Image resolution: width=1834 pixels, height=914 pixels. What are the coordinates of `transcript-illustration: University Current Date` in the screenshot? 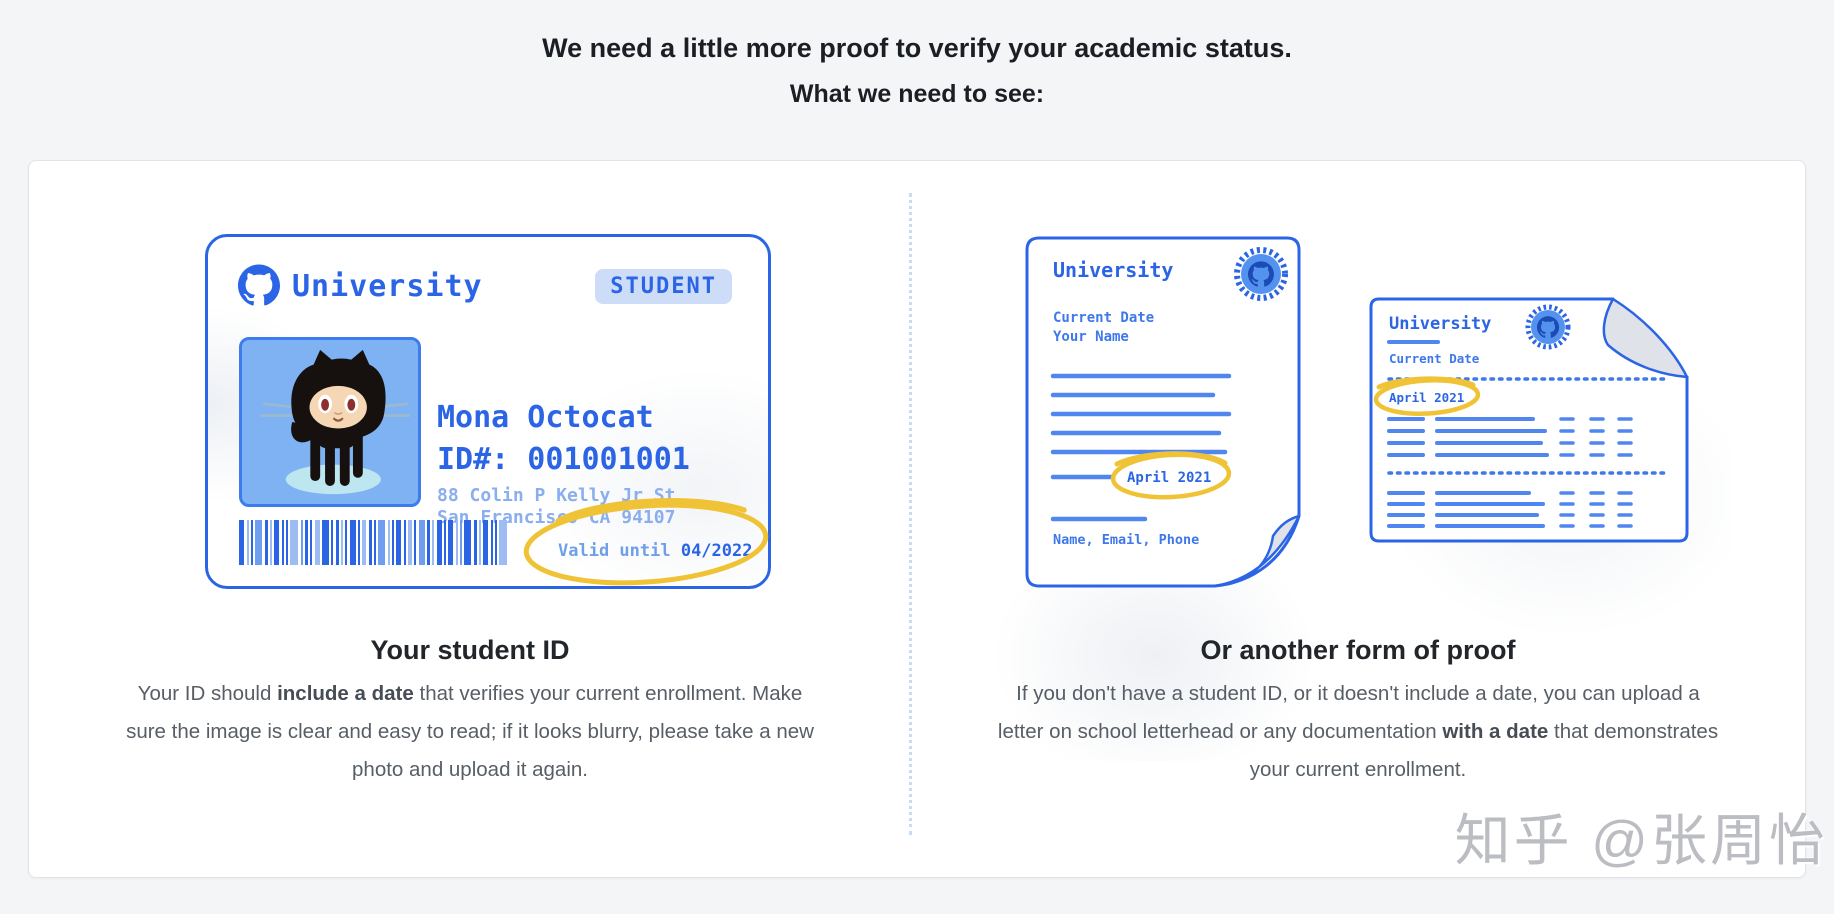 It's located at (1529, 420).